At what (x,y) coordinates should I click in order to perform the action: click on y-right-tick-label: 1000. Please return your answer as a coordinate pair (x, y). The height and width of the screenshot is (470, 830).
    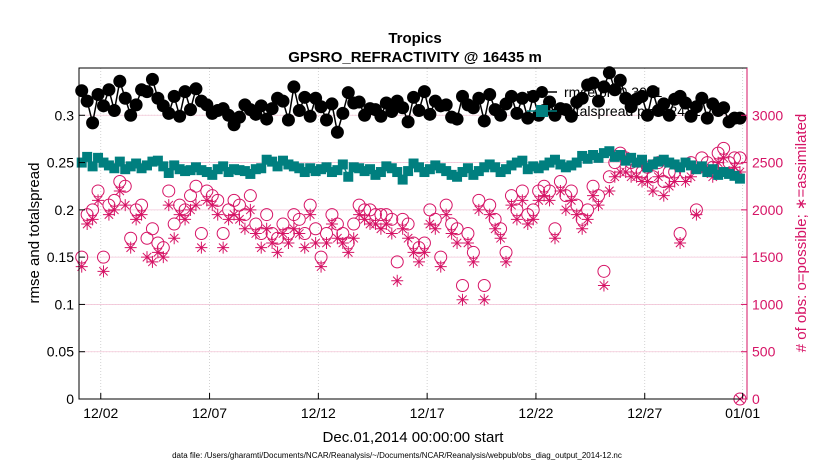
    Looking at the image, I should click on (767, 304).